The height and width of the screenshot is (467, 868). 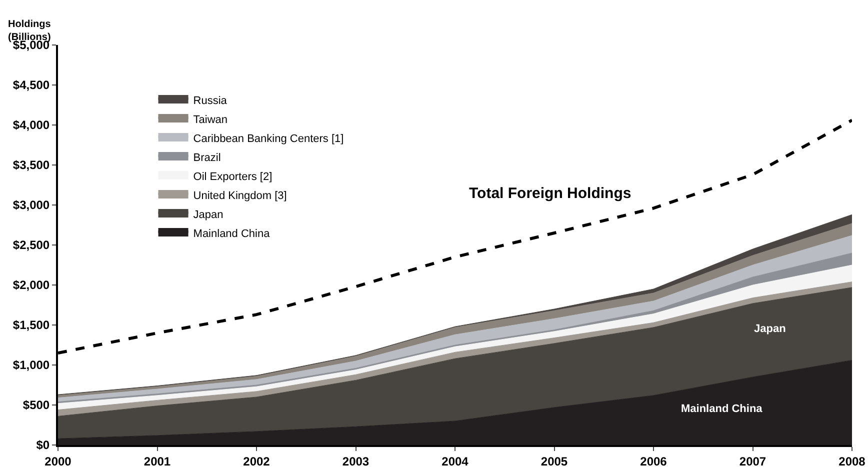 I want to click on legend-label: Mainland China, so click(x=232, y=234).